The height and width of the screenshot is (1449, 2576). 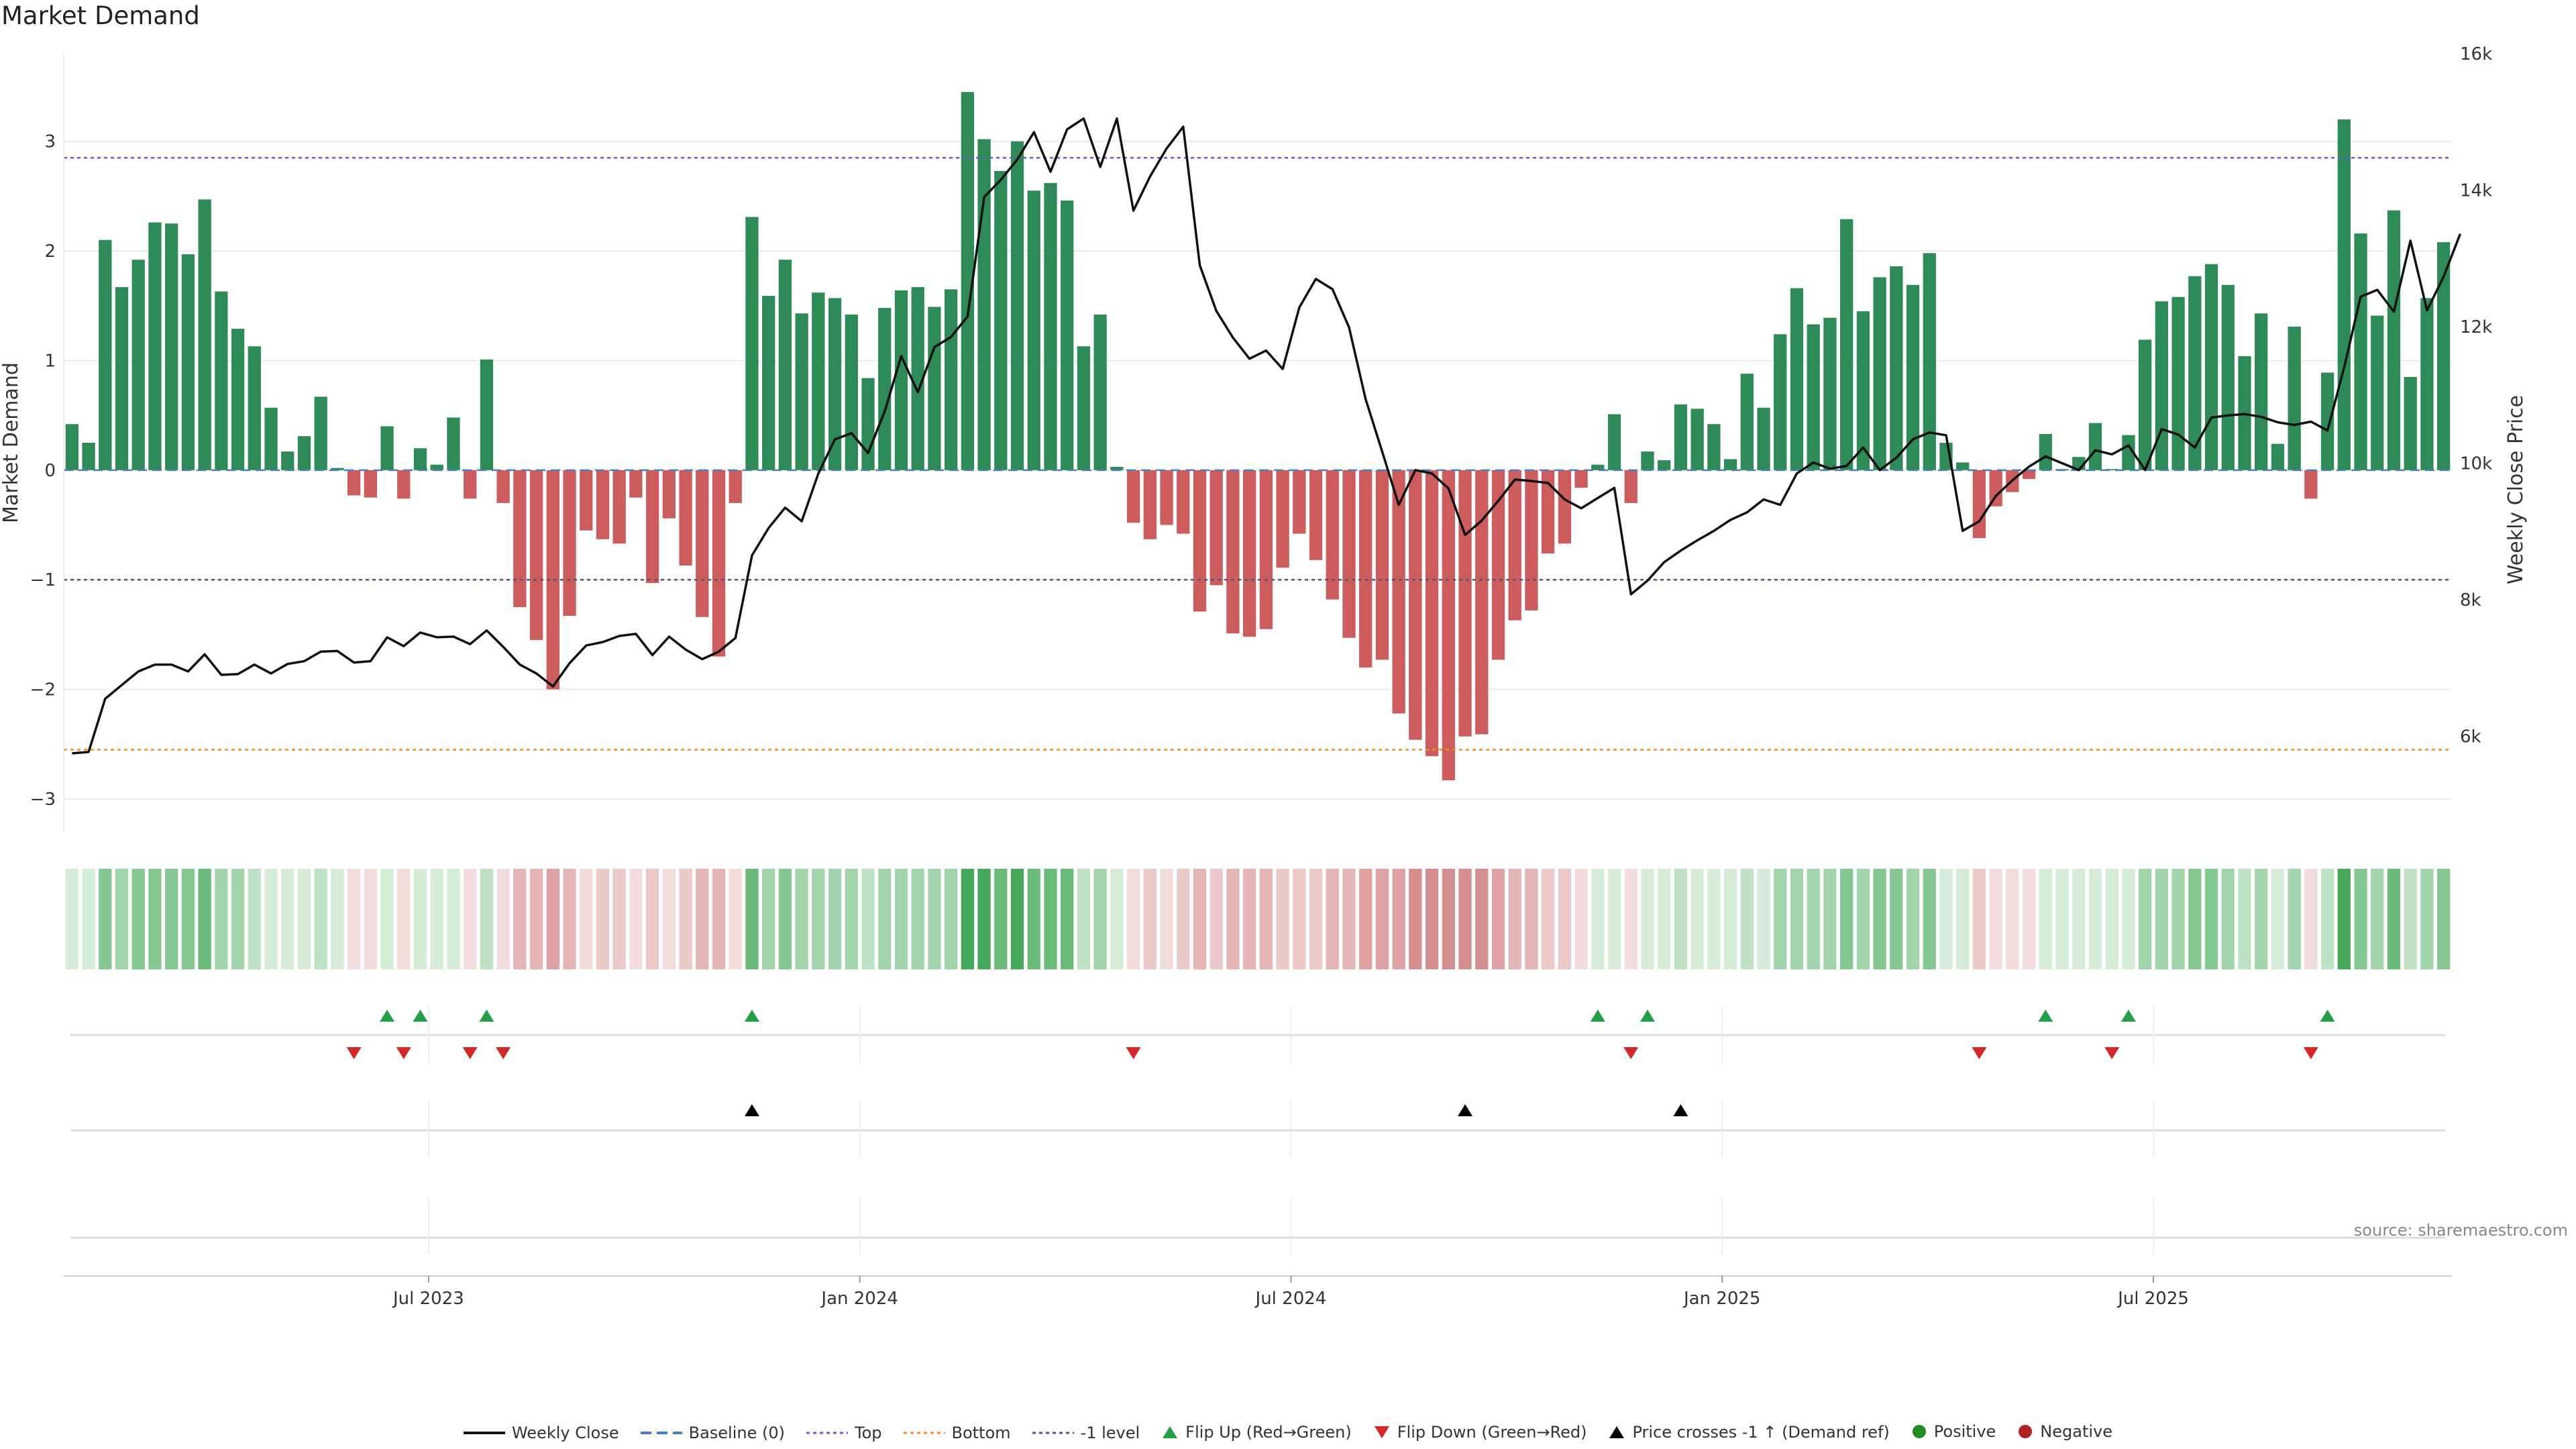 I want to click on y-axis-label: Market Demand, so click(x=11, y=442).